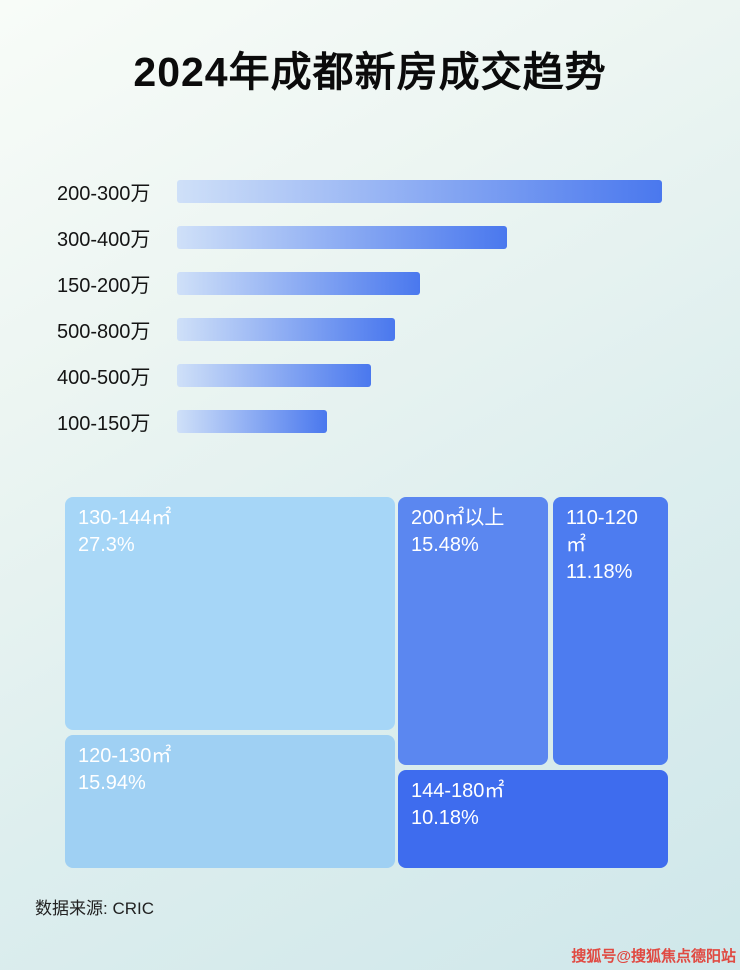 The width and height of the screenshot is (740, 970). I want to click on treemap-block-label: 200㎡以上, so click(458, 518).